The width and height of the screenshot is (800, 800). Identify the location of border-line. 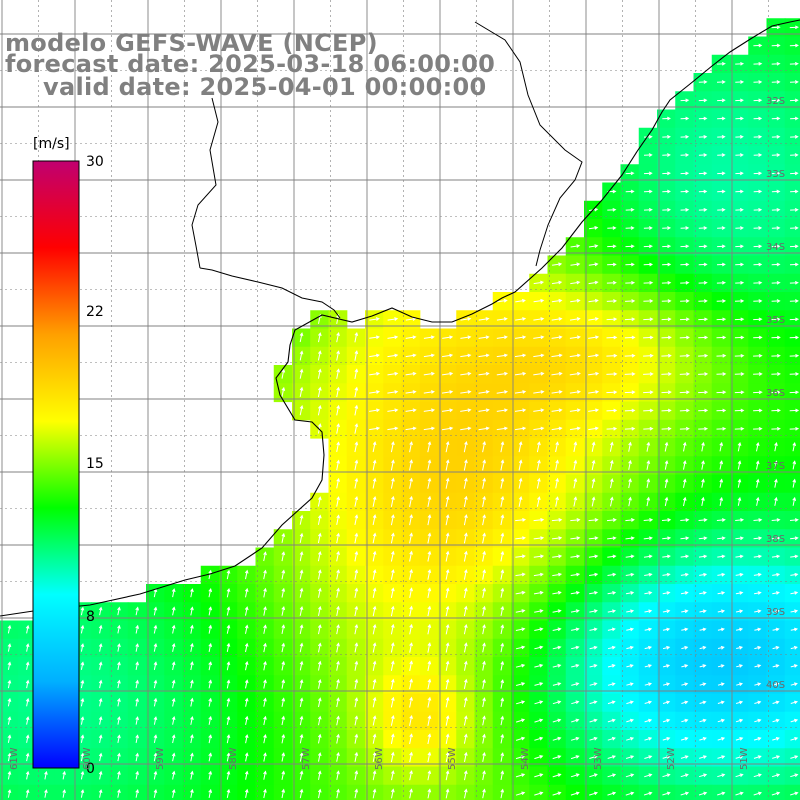
(205, 183).